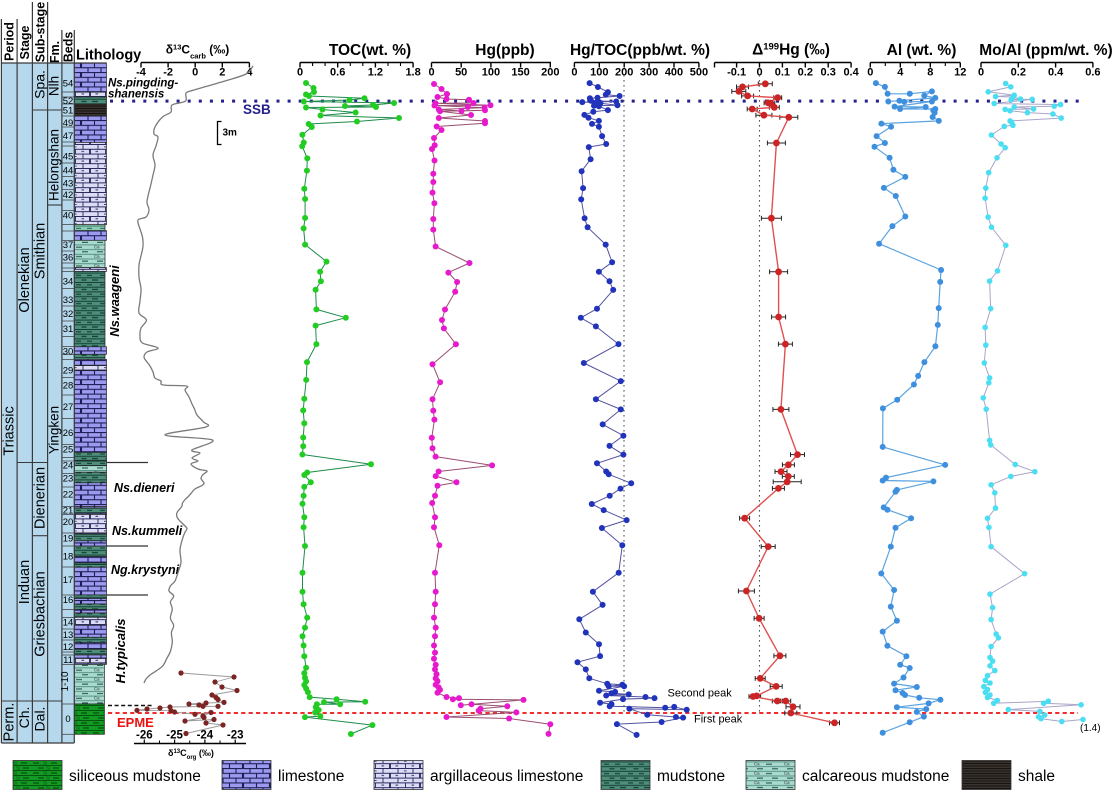  Describe the element at coordinates (143, 84) in the screenshot. I see `svg-text: Ns.pingding-` at that location.